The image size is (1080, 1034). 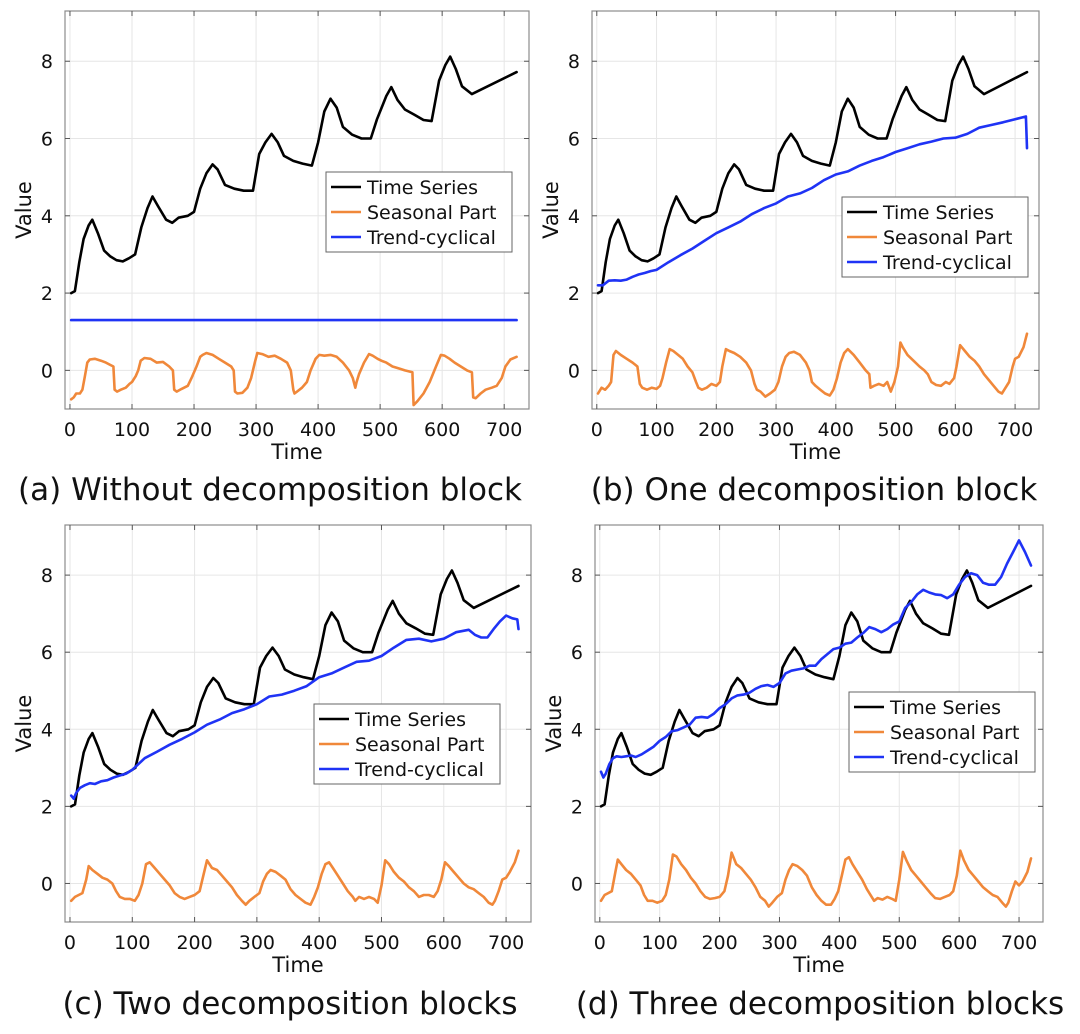 What do you see at coordinates (820, 1004) in the screenshot?
I see `panel-caption: (d) Three decomposition blocks` at bounding box center [820, 1004].